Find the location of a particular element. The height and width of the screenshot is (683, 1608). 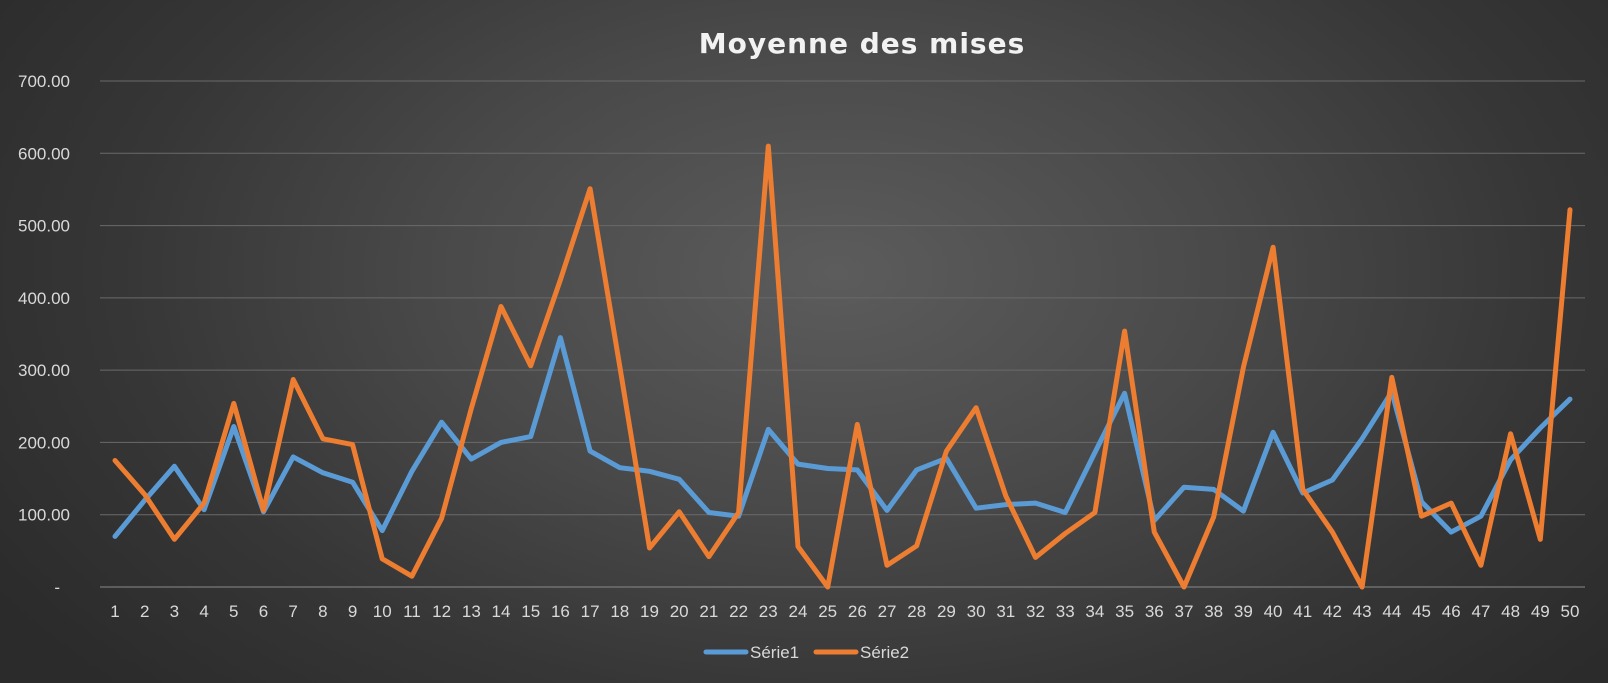

x-tick-label: 46 is located at coordinates (1451, 611).